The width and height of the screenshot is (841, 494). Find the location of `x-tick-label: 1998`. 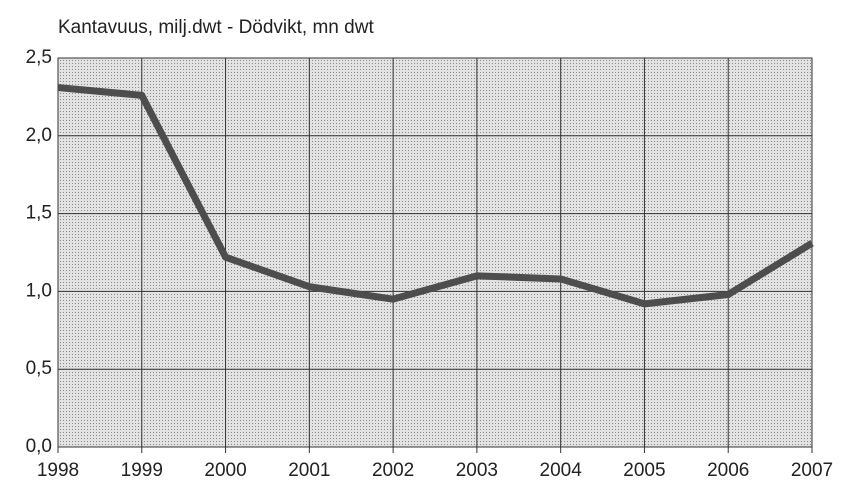

x-tick-label: 1998 is located at coordinates (58, 470).